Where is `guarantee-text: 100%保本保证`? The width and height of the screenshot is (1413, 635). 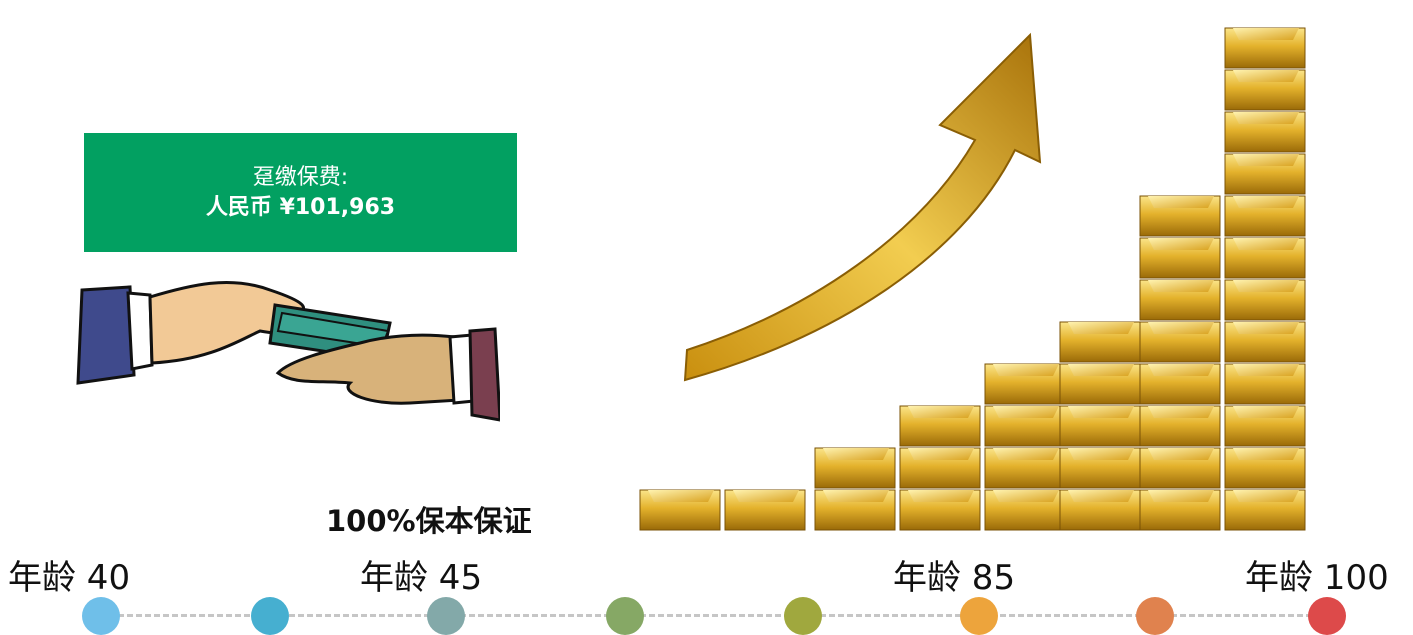 guarantee-text: 100%保本保证 is located at coordinates (429, 521).